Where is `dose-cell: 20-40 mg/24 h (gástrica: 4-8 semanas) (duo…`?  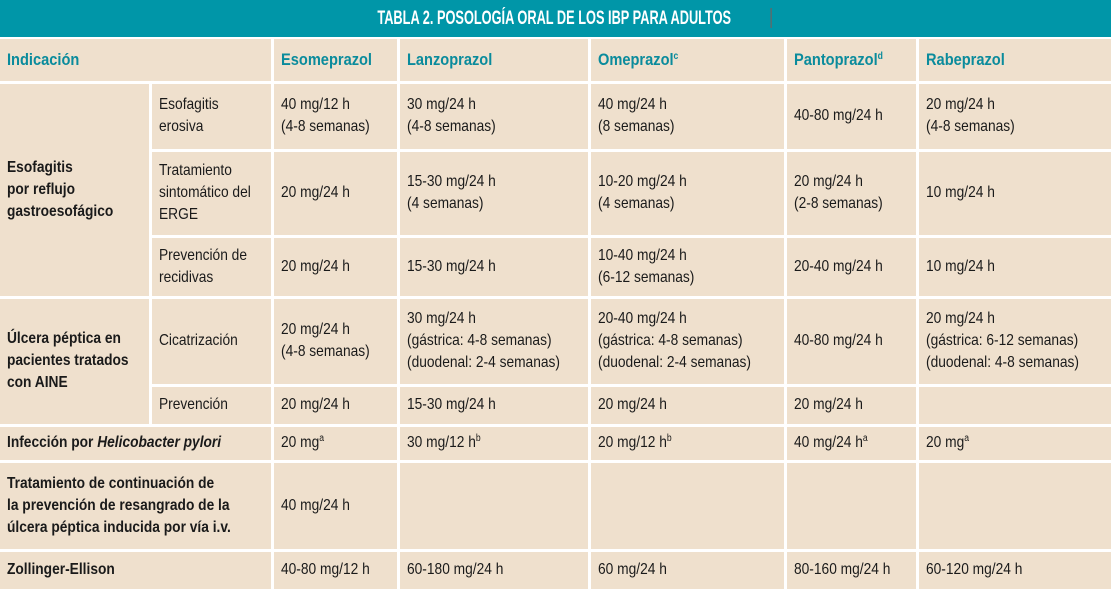 dose-cell: 20-40 mg/24 h (gástrica: 4-8 semanas) (duo… is located at coordinates (687, 341).